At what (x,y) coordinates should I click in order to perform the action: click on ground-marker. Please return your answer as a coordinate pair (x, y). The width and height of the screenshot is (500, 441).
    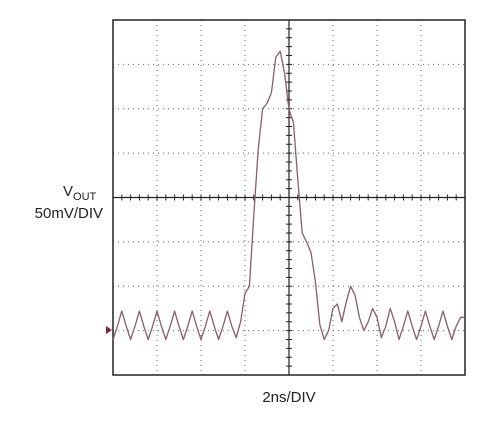
    Looking at the image, I should click on (109, 330).